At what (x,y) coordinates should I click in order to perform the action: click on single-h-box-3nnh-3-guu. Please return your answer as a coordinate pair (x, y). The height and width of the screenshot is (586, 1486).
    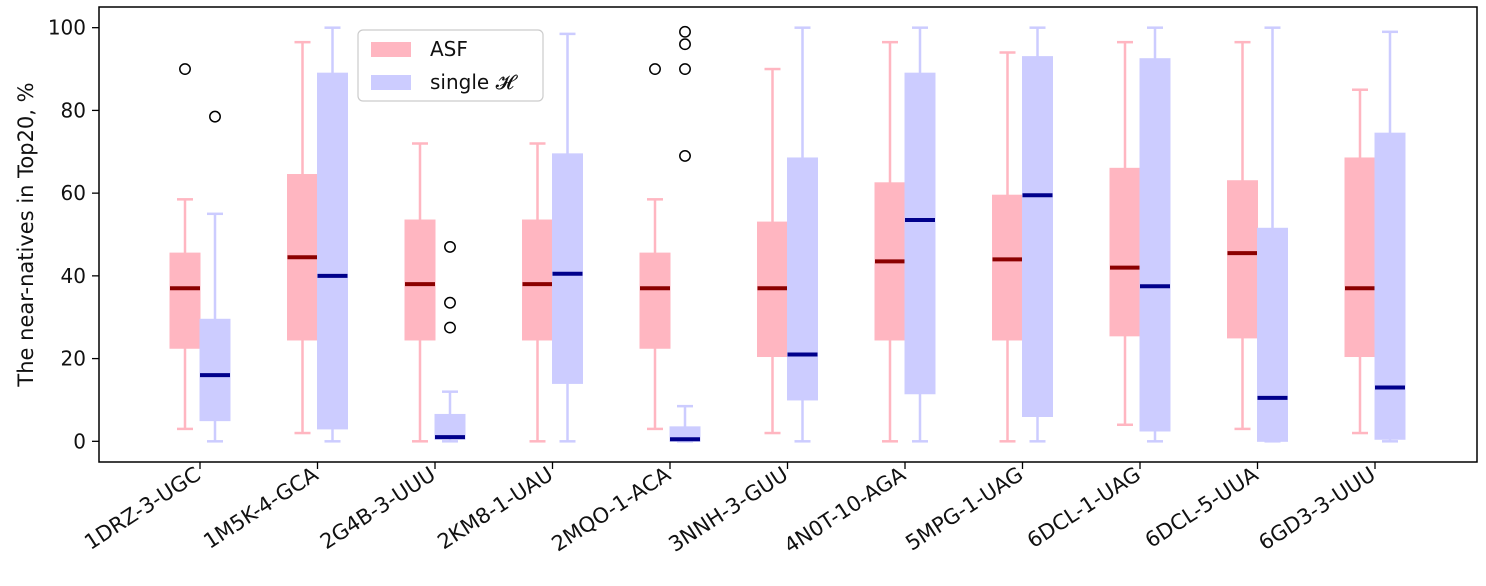
    Looking at the image, I should click on (802, 234).